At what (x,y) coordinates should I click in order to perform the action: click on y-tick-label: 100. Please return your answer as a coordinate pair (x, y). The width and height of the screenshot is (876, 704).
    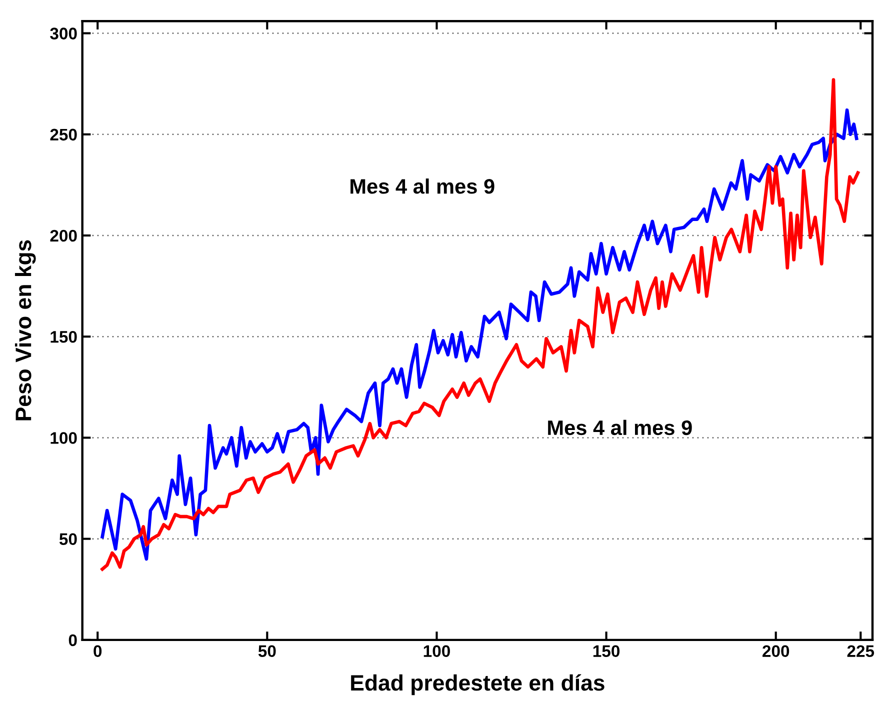
    Looking at the image, I should click on (63, 438).